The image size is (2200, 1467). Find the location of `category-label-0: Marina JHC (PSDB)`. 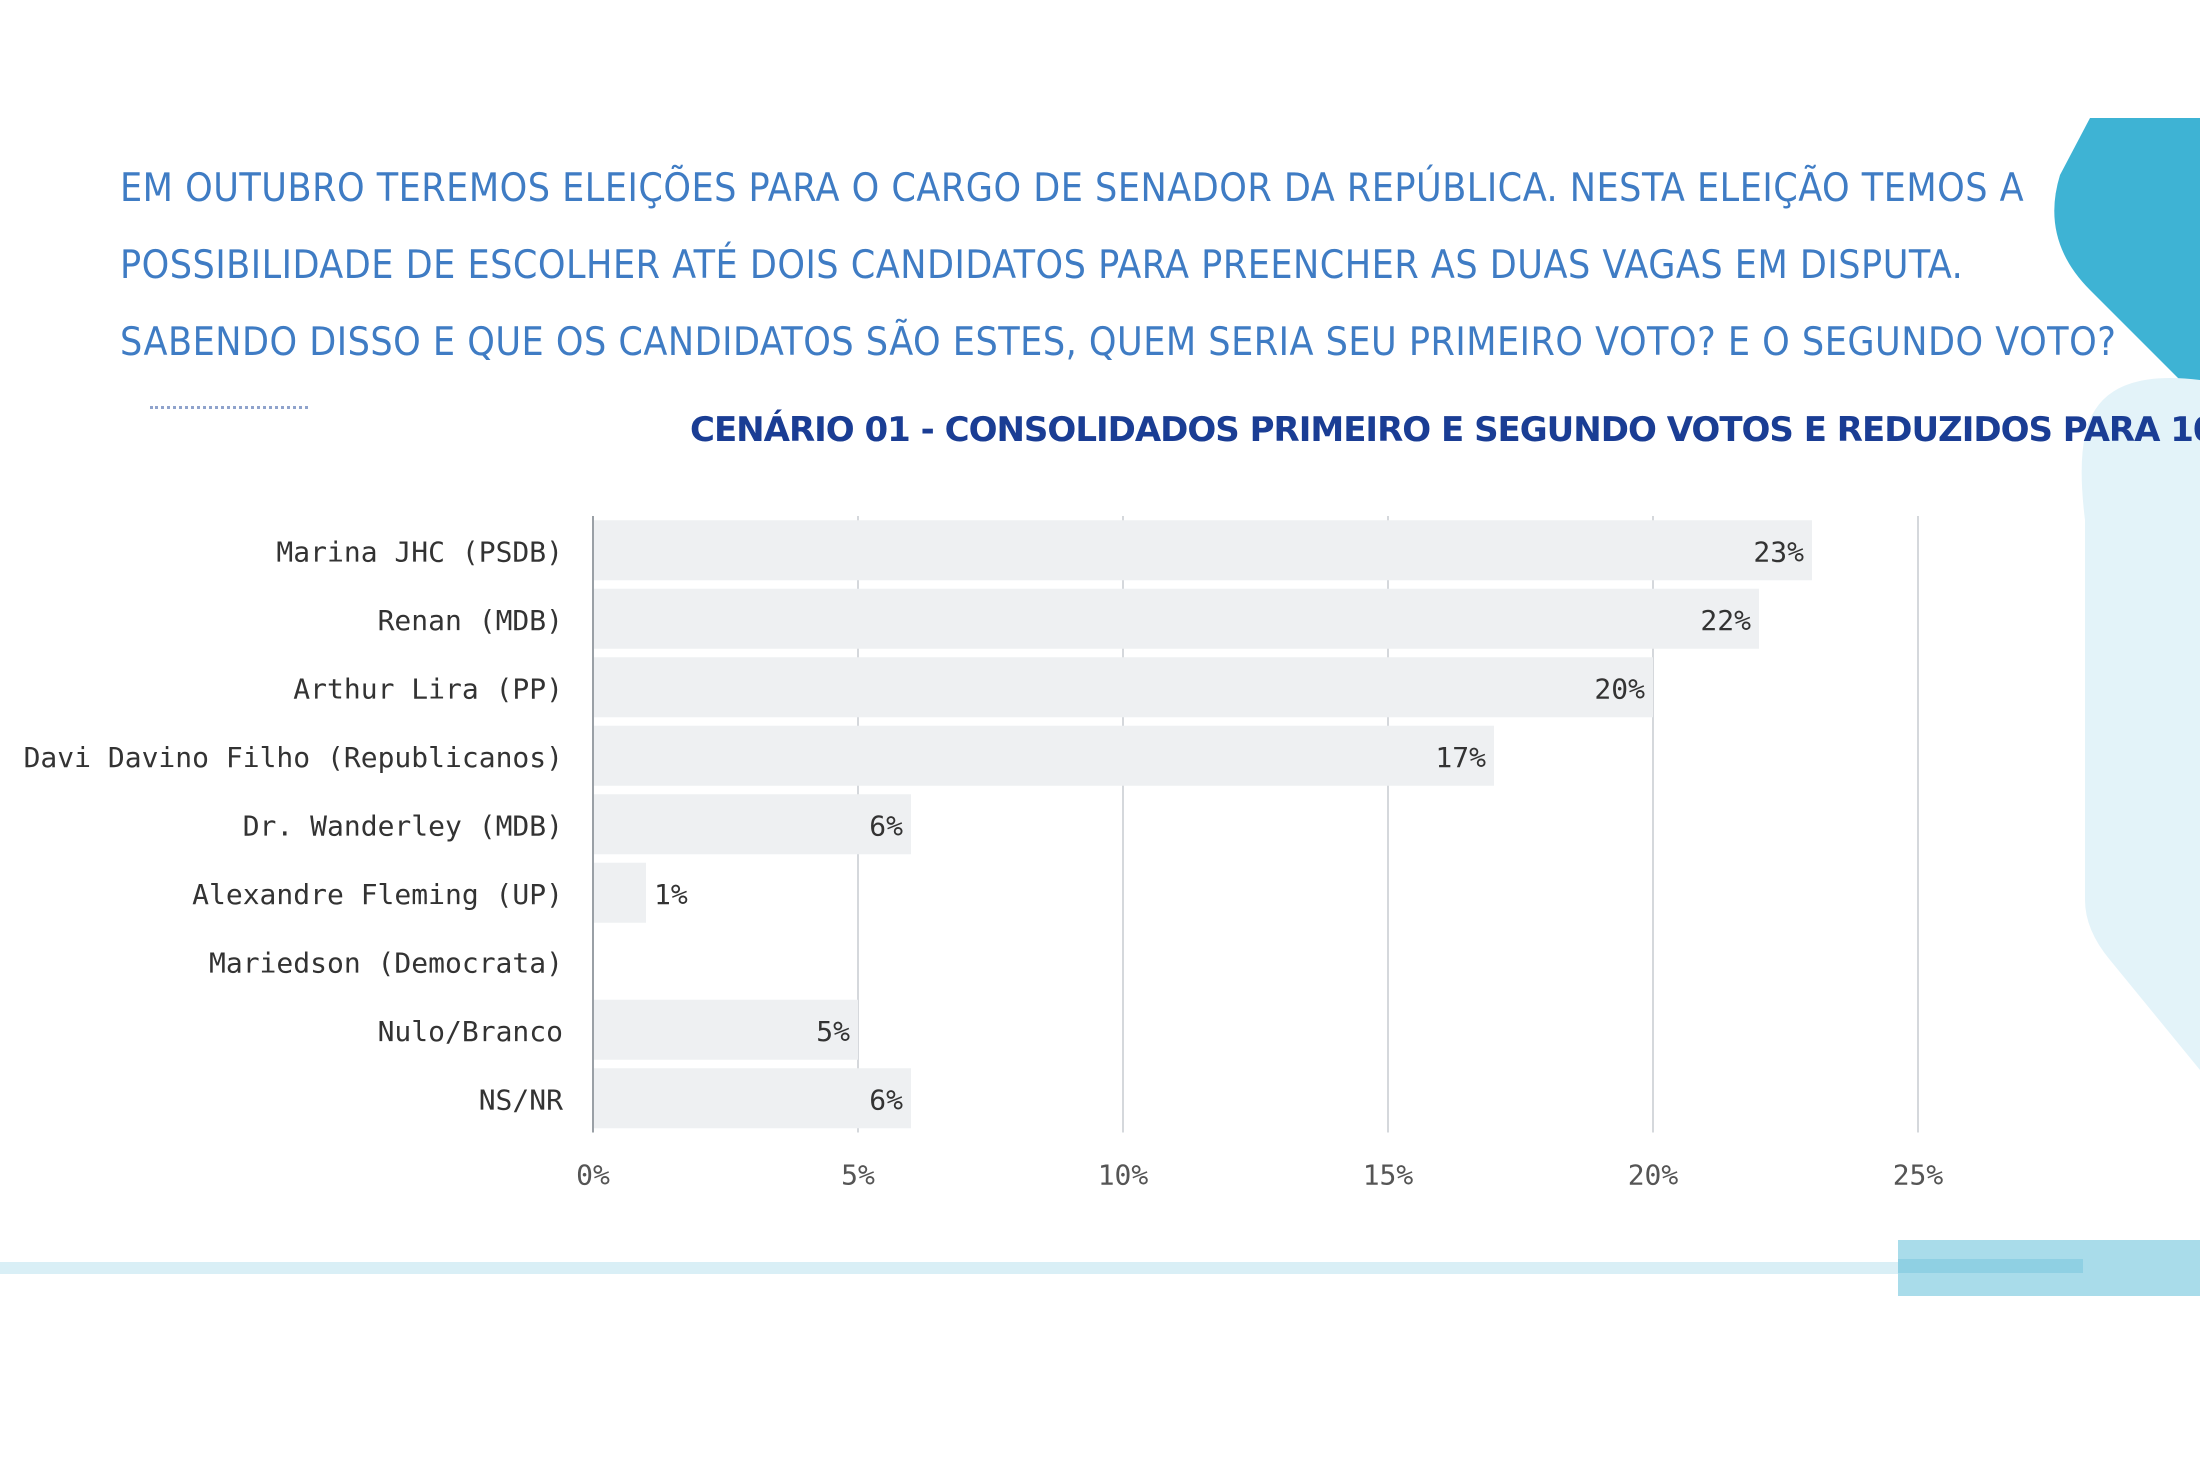

category-label-0: Marina JHC (PSDB) is located at coordinates (419, 551).